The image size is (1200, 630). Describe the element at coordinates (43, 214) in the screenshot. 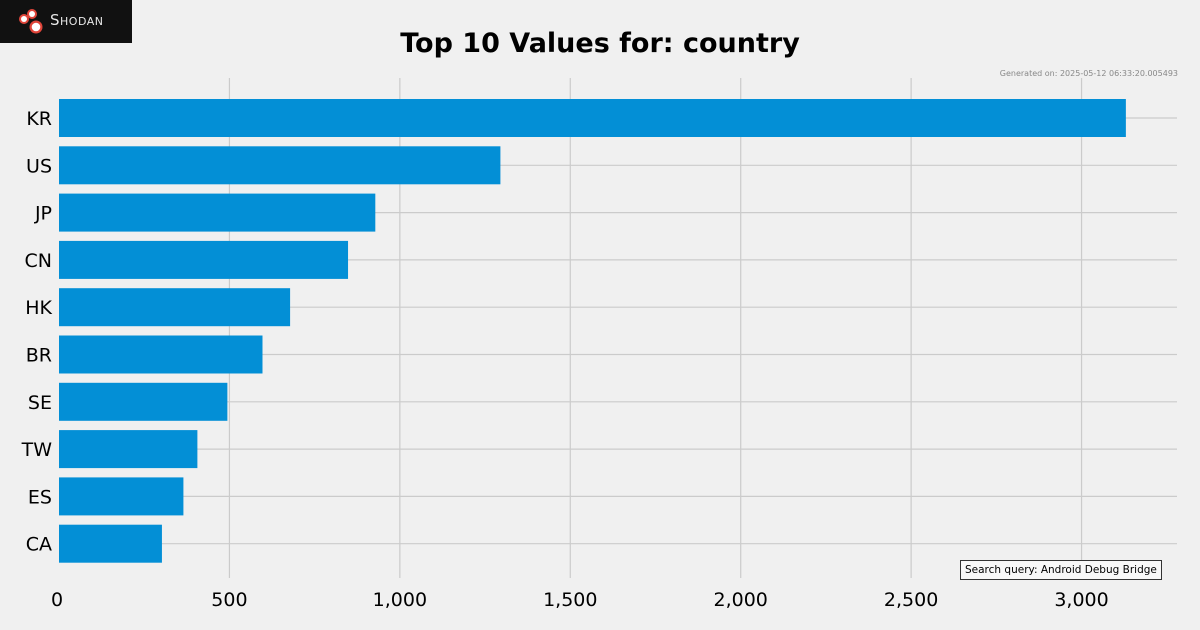

I see `y-tick-label: JP` at that location.